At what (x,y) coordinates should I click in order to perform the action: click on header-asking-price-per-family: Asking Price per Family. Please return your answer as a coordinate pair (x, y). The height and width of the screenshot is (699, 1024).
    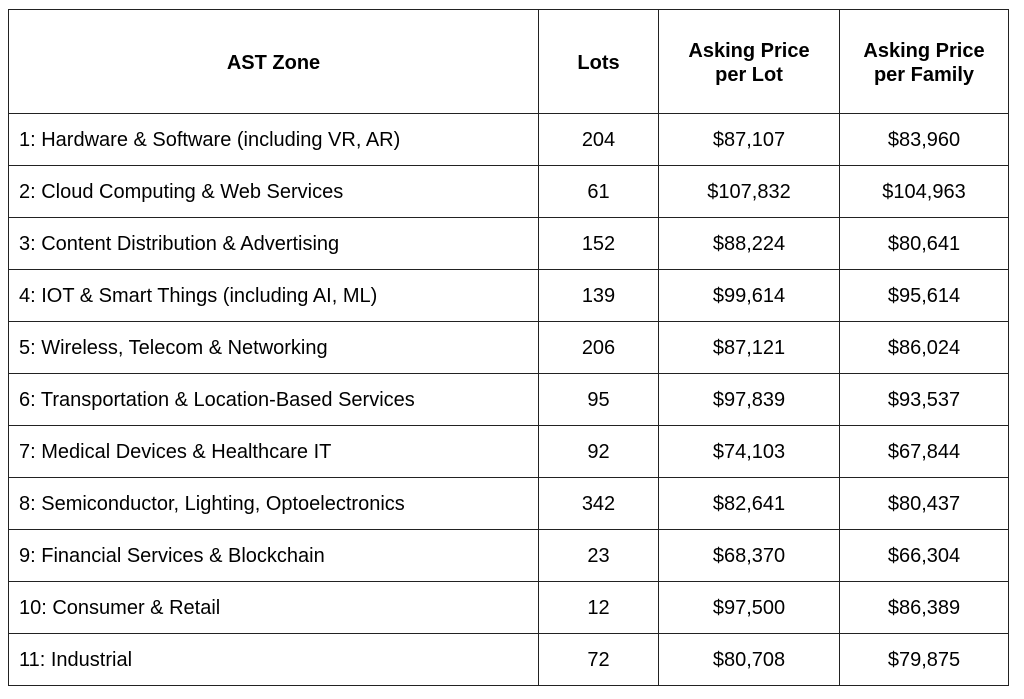
    Looking at the image, I should click on (924, 61).